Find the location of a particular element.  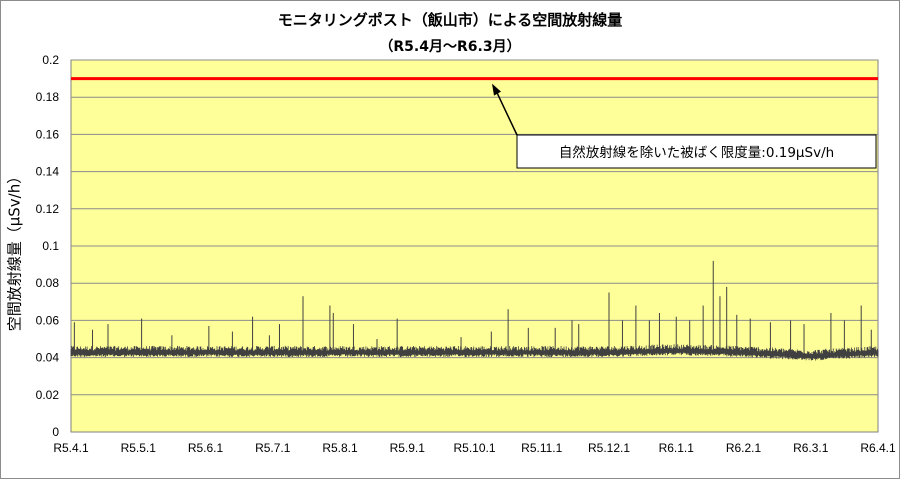

y-tick-label: 0.14 is located at coordinates (48, 172).